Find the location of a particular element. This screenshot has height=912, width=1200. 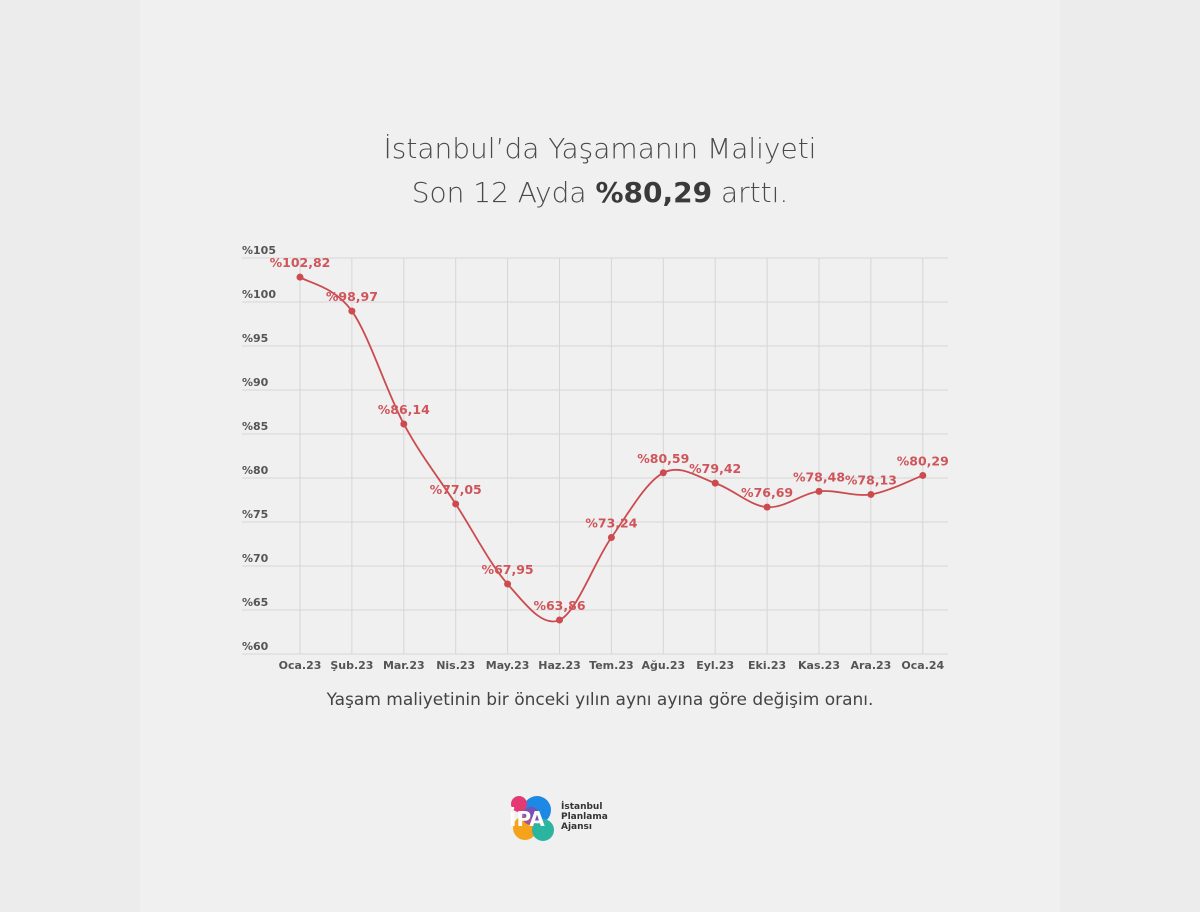

x-tick-label: Şub.23 is located at coordinates (351, 665).